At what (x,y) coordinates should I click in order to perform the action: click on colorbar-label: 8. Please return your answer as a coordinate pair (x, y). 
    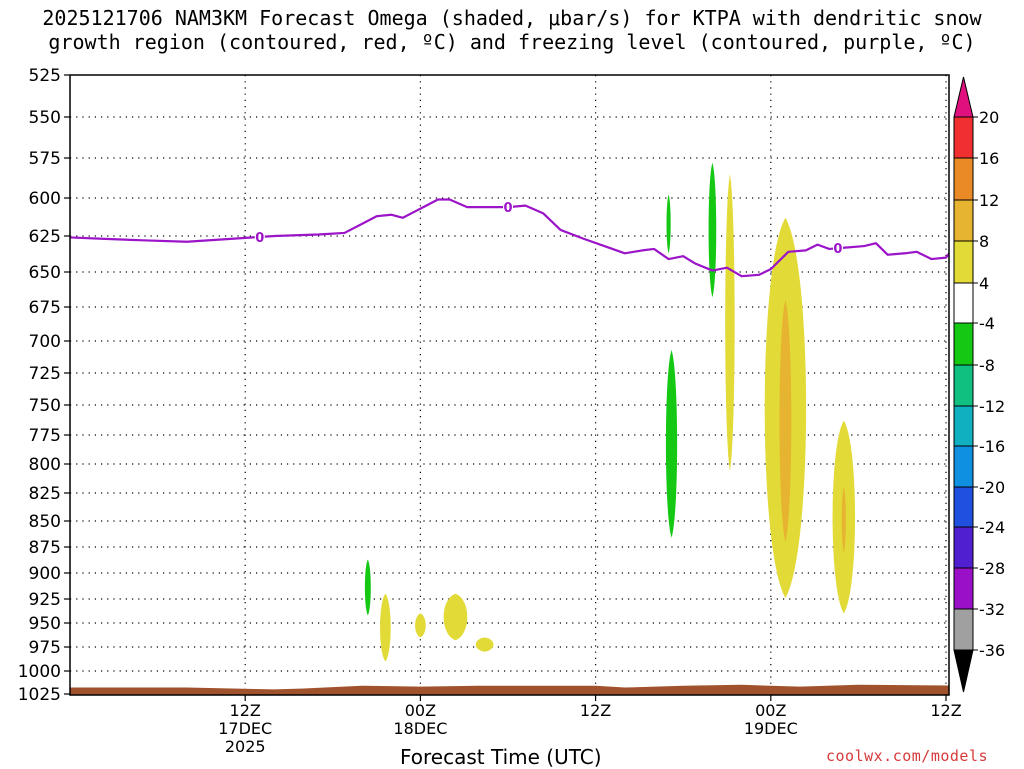
    Looking at the image, I should click on (984, 241).